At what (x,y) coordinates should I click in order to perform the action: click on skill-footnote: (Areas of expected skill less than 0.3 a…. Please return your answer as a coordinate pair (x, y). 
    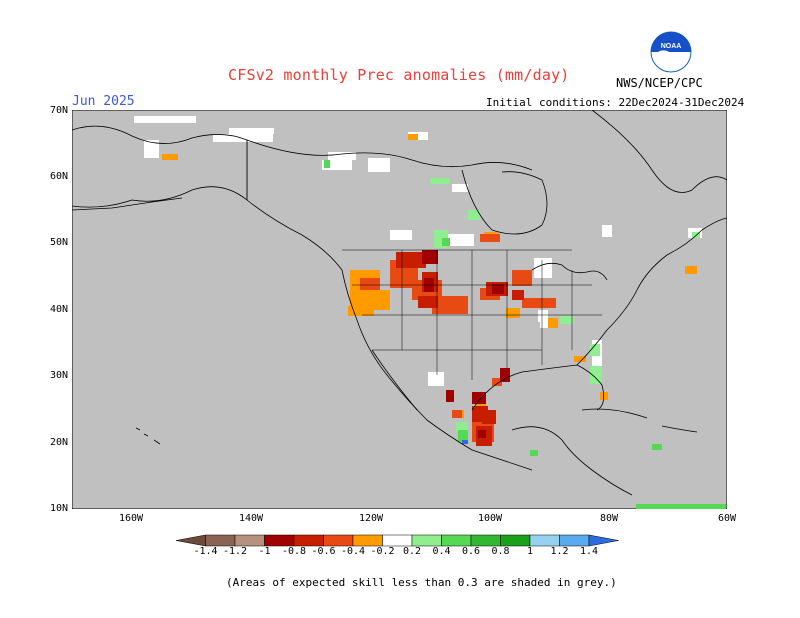
    Looking at the image, I should click on (421, 582).